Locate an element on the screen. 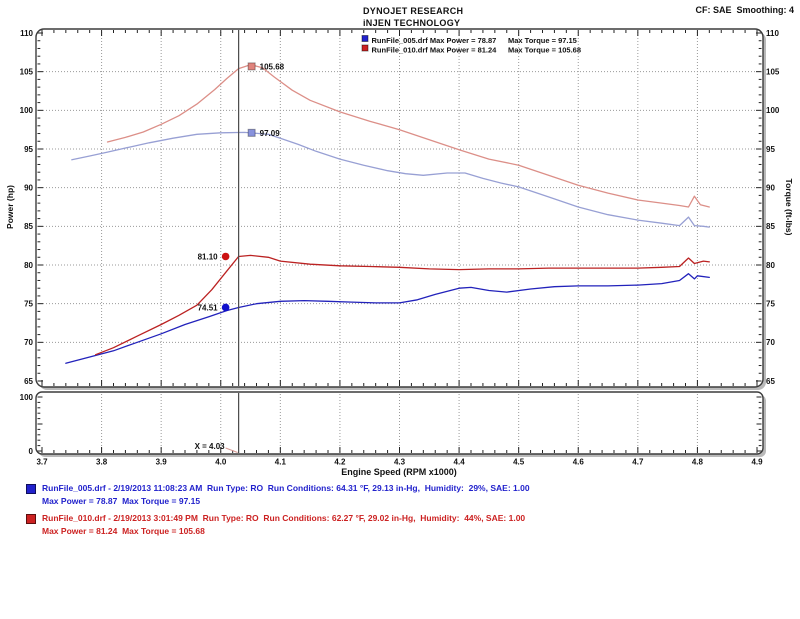  rpm-tick-label: 3.8 is located at coordinates (102, 462).